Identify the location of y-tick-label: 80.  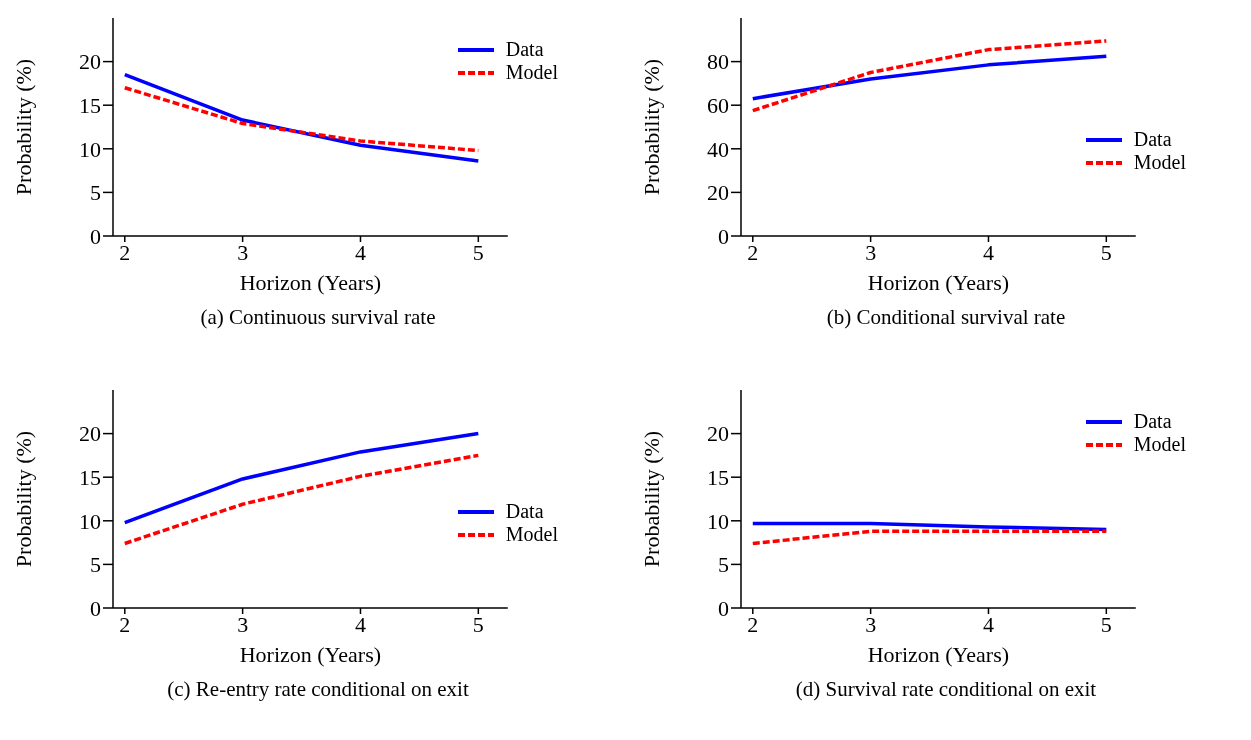
(718, 62).